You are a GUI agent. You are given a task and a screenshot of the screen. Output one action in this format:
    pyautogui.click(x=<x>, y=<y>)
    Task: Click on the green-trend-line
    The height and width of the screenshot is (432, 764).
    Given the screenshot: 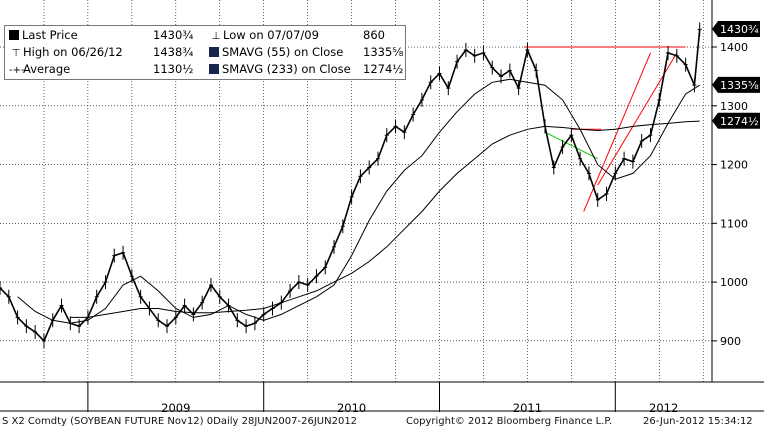 What is the action you would take?
    pyautogui.click(x=571, y=145)
    